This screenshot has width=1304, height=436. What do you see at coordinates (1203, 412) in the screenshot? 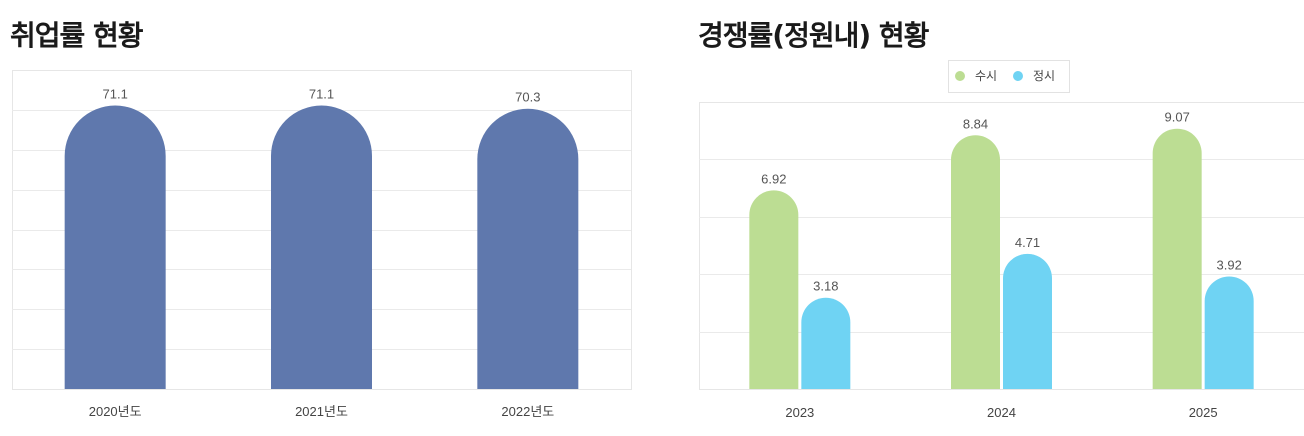
I see `x-tick-label: 2025` at bounding box center [1203, 412].